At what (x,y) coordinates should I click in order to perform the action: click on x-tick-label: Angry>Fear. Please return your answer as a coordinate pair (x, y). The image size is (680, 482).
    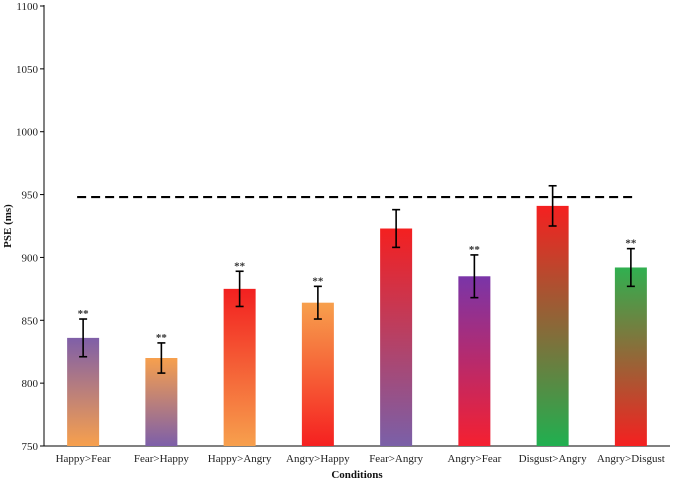
    Looking at the image, I should click on (474, 459).